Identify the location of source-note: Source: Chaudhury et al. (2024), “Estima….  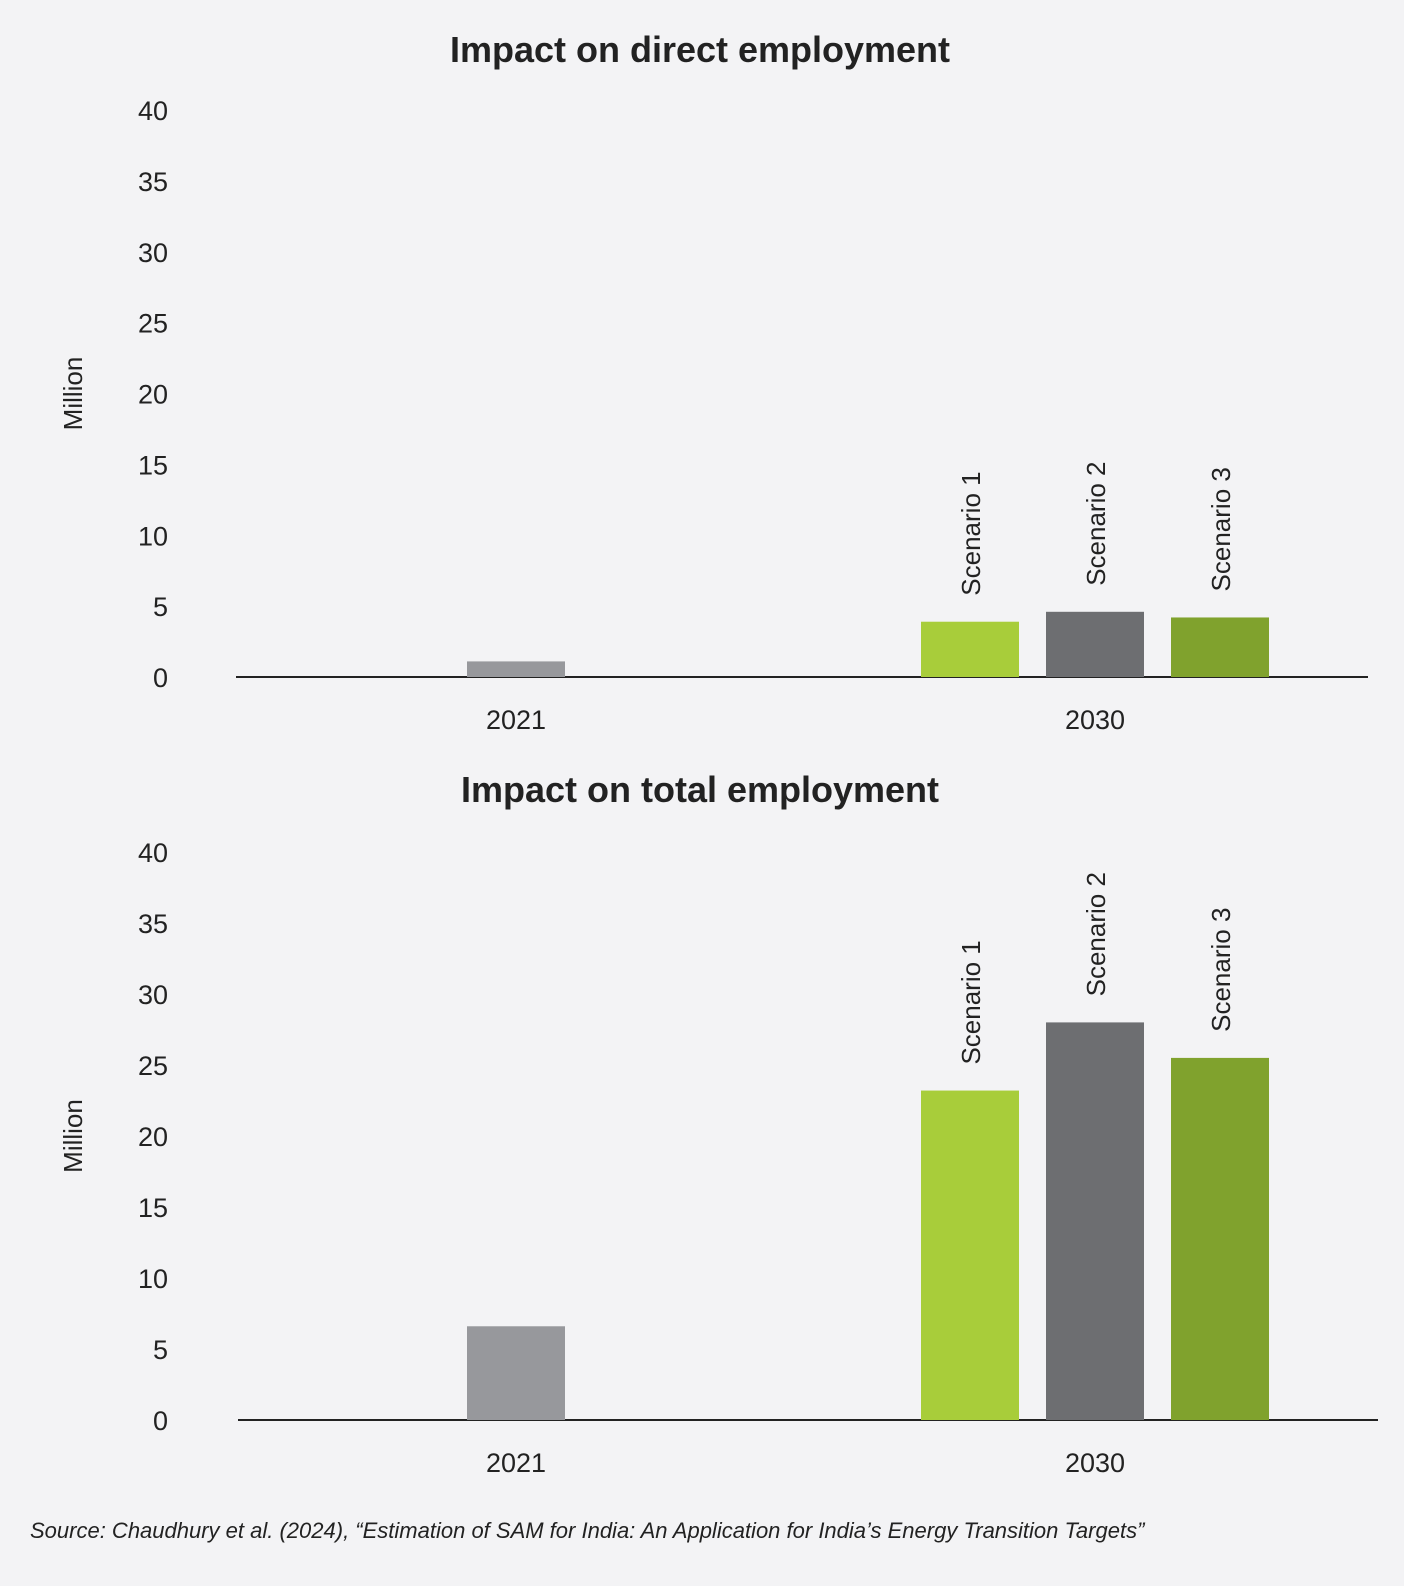
(587, 1530).